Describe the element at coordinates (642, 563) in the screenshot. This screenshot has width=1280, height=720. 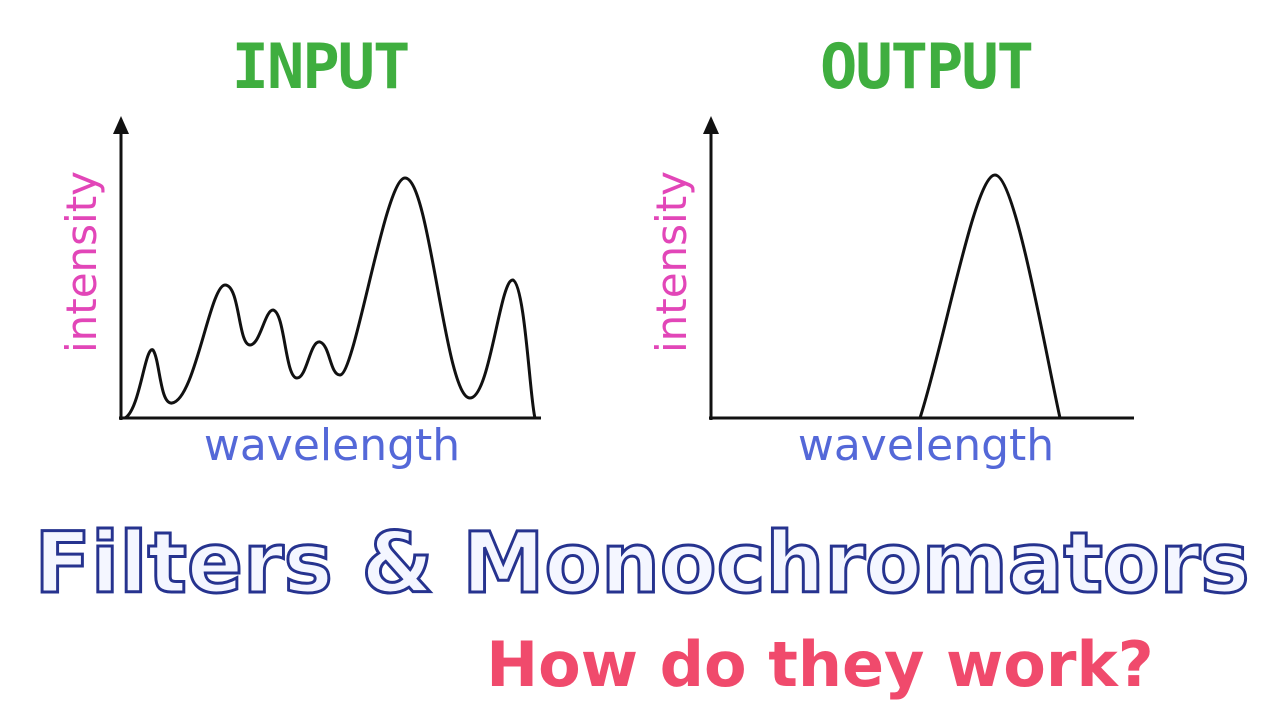
I see `heading-title: Filters & Monochromators` at that location.